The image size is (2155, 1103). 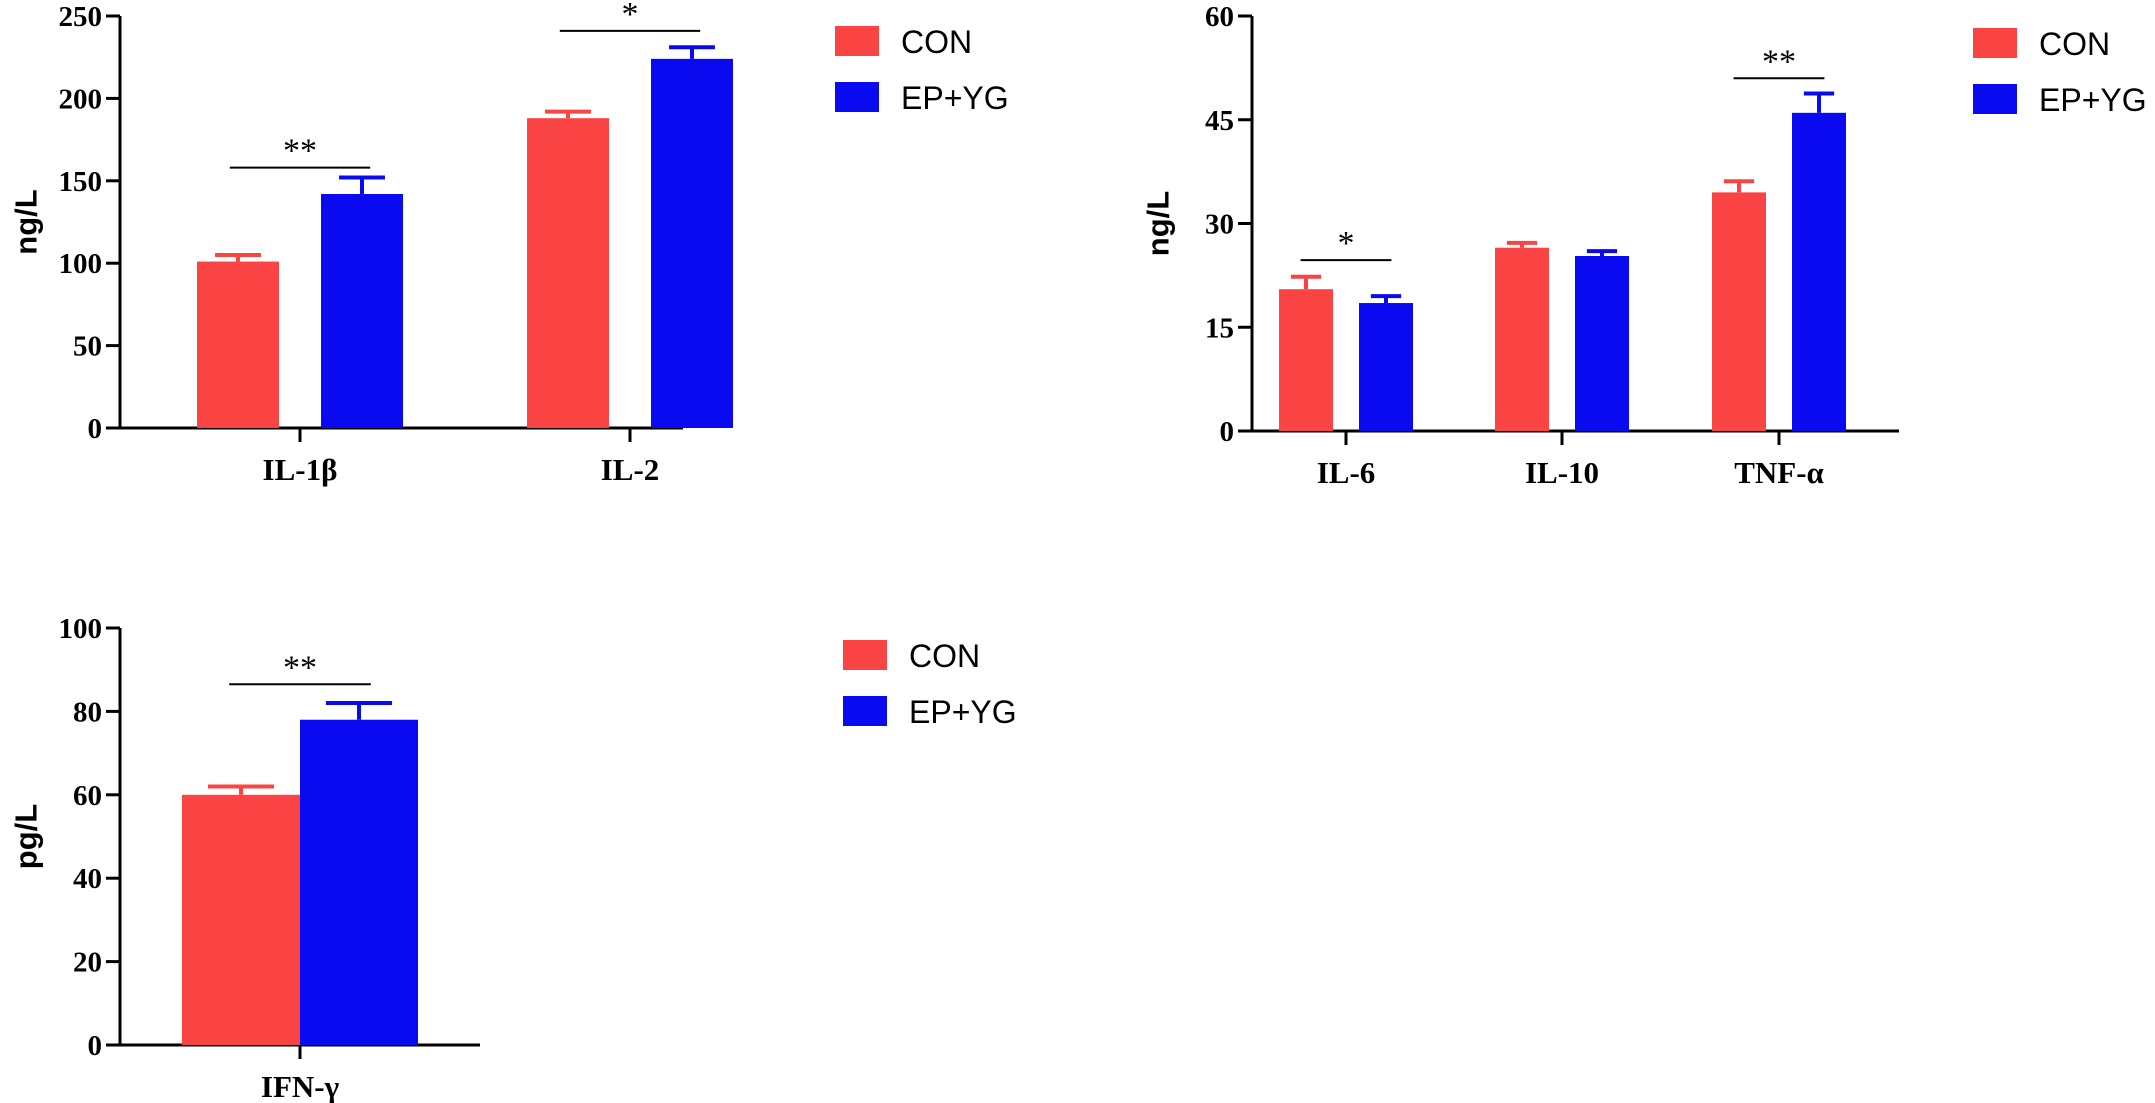 What do you see at coordinates (87, 963) in the screenshot?
I see `y-tick-label: 20` at bounding box center [87, 963].